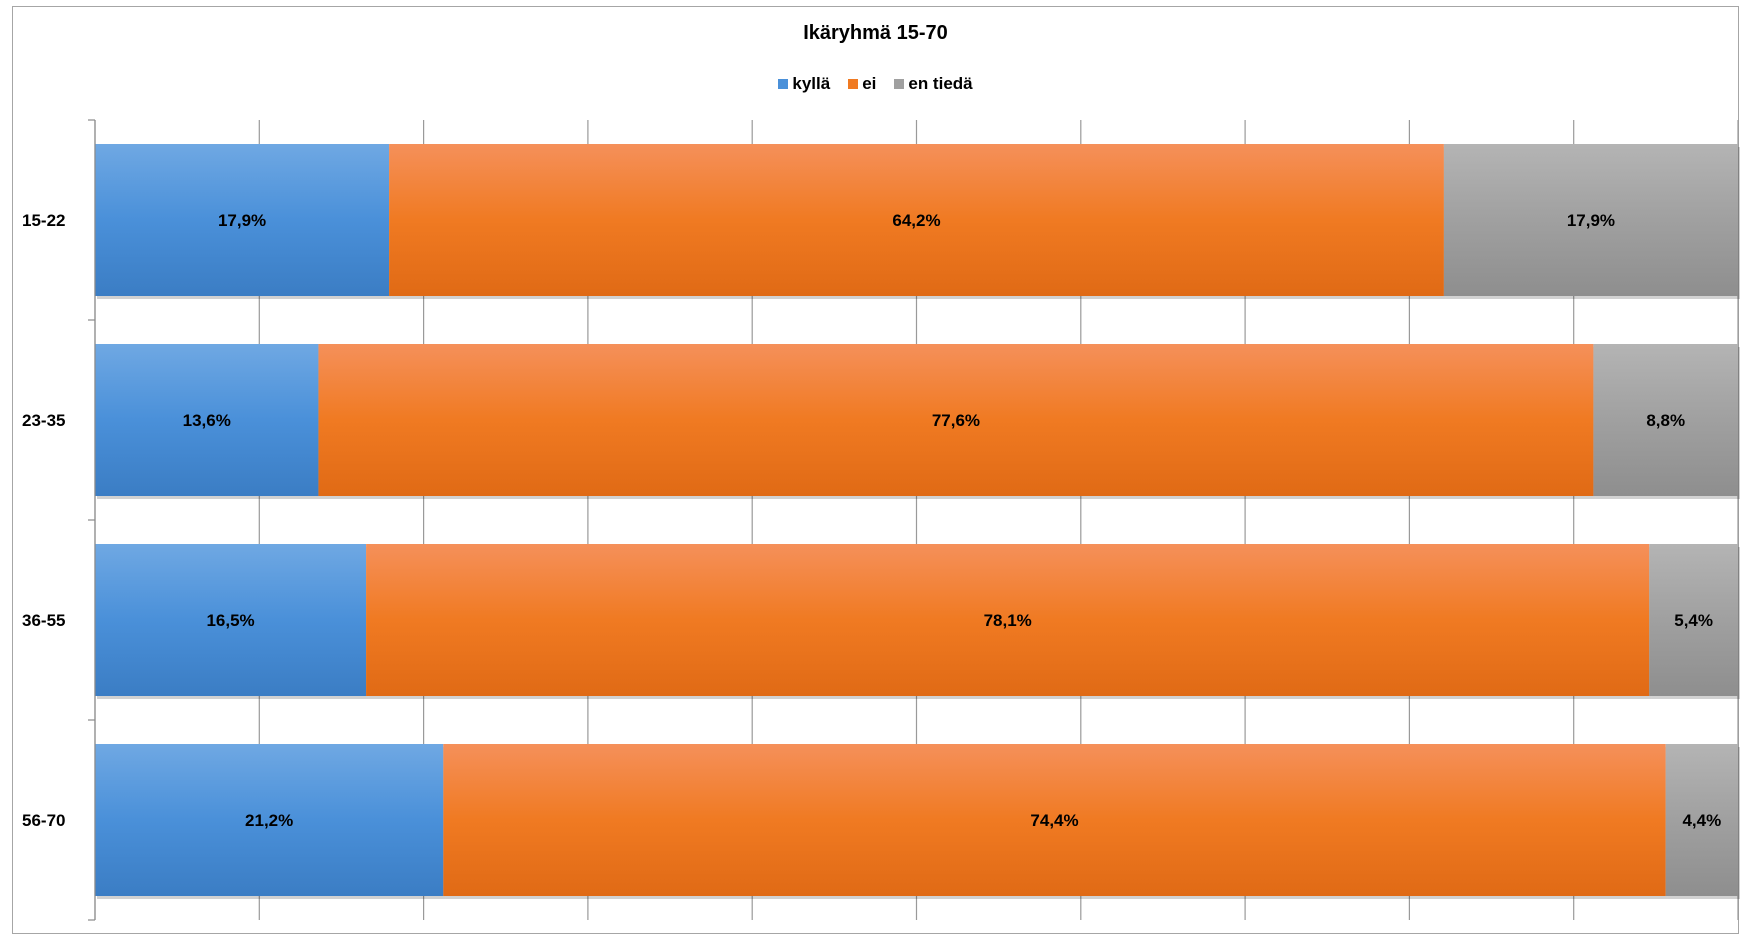 Image resolution: width=1751 pixels, height=940 pixels. I want to click on bar-36-55-ei, so click(1008, 620).